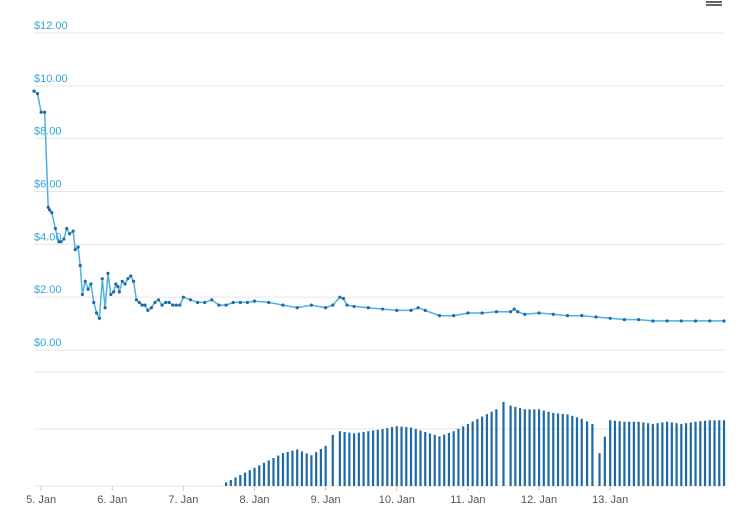 The image size is (756, 523). Describe the element at coordinates (397, 500) in the screenshot. I see `x-tick-label: 10. Jan` at that location.